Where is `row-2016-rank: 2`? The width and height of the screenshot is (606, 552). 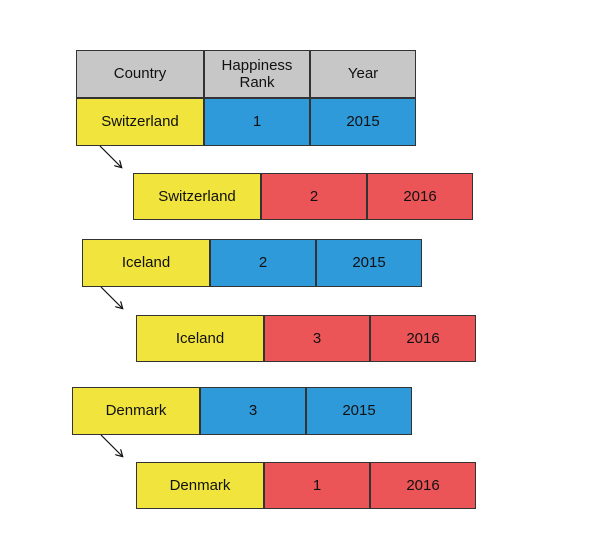
row-2016-rank: 2 is located at coordinates (314, 196).